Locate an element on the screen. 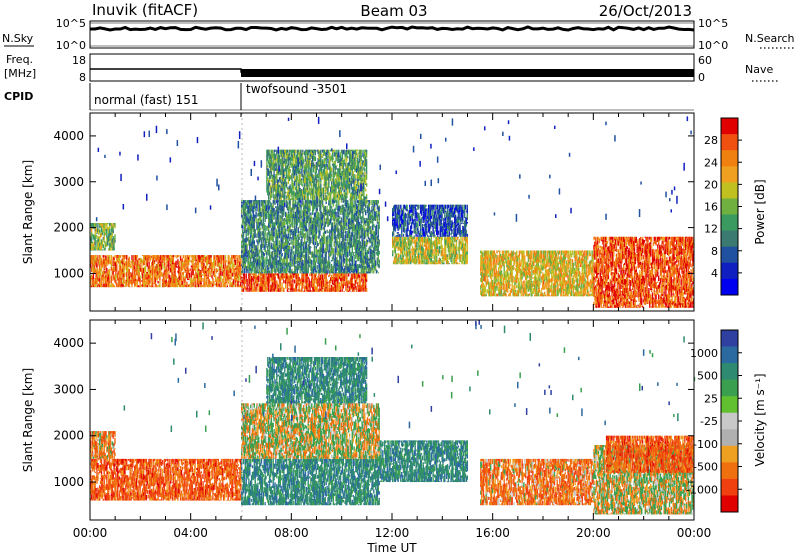 This screenshot has width=800, height=554. nsearch-tick-top: 10^5 is located at coordinates (713, 23).